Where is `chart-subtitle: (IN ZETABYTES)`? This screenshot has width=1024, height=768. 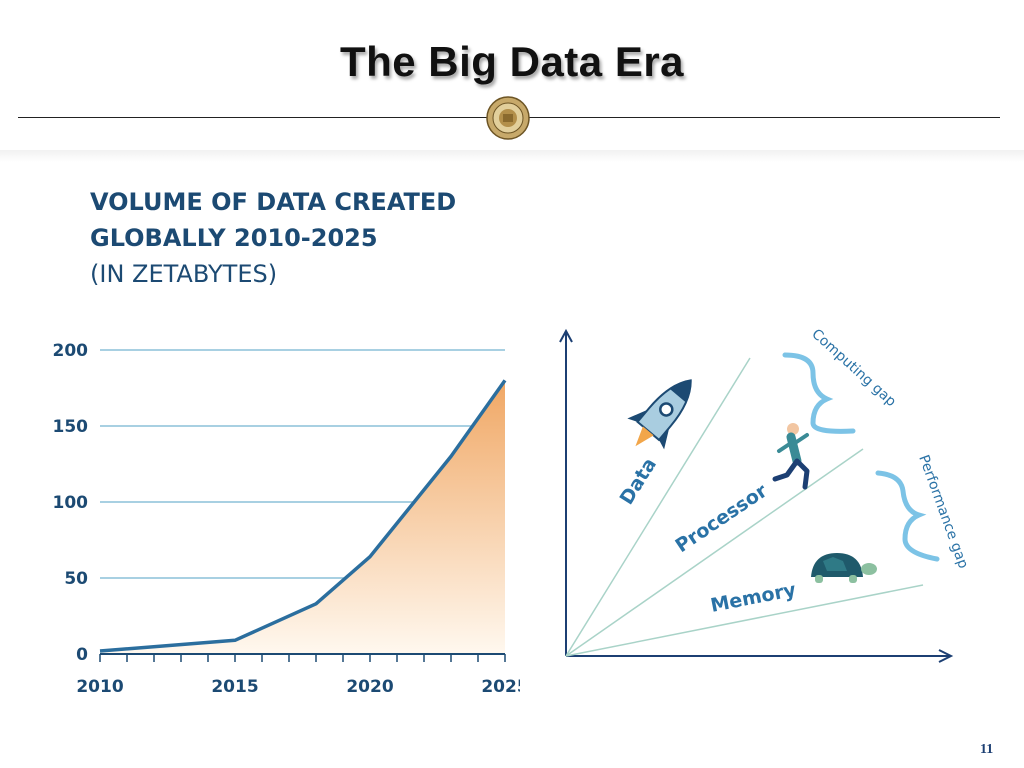 chart-subtitle: (IN ZETABYTES) is located at coordinates (184, 274).